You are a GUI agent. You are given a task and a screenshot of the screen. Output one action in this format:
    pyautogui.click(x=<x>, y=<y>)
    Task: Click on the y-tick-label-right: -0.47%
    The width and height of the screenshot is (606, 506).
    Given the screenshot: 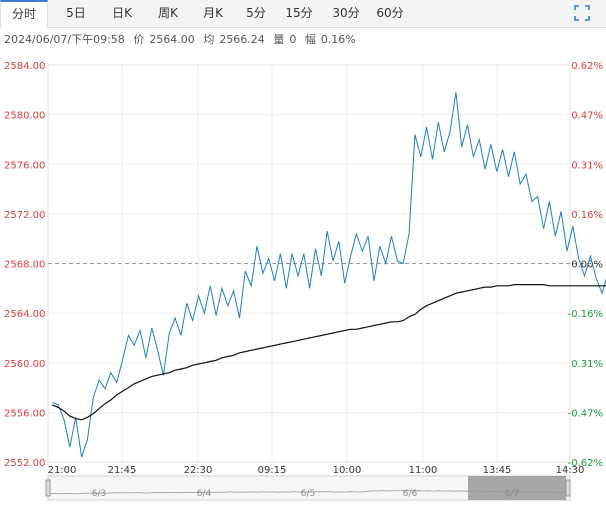 What is the action you would take?
    pyautogui.click(x=585, y=413)
    